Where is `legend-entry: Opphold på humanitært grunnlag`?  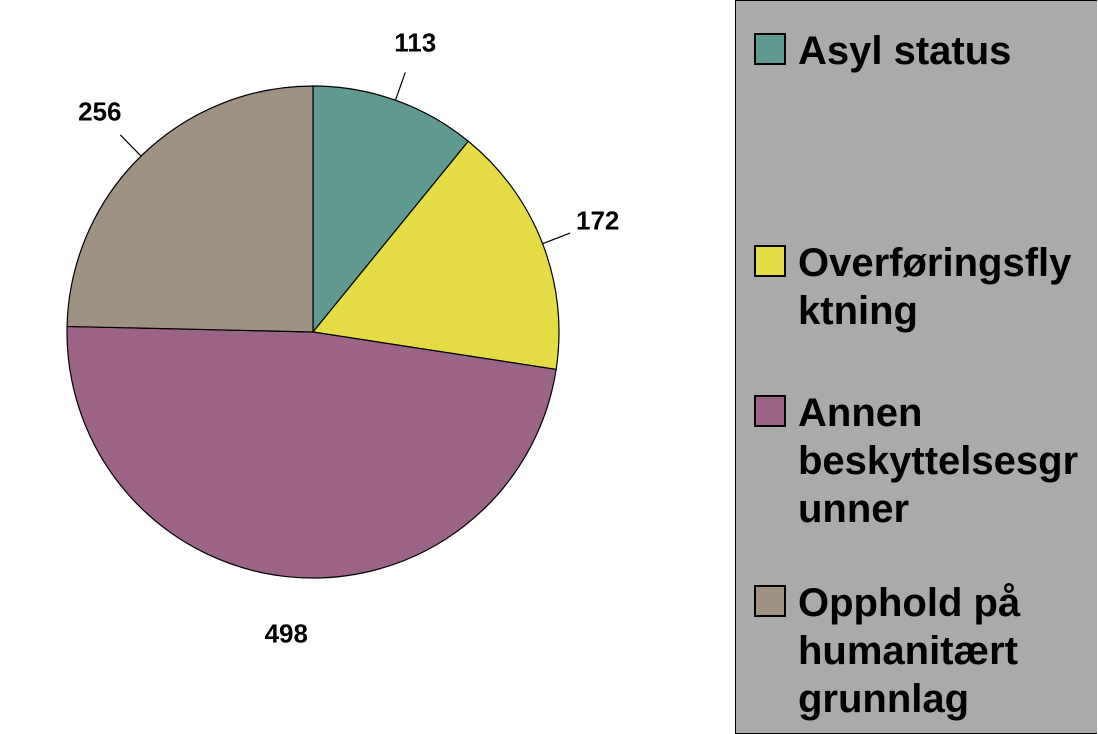
legend-entry: Opphold på humanitært grunnlag is located at coordinates (919, 651).